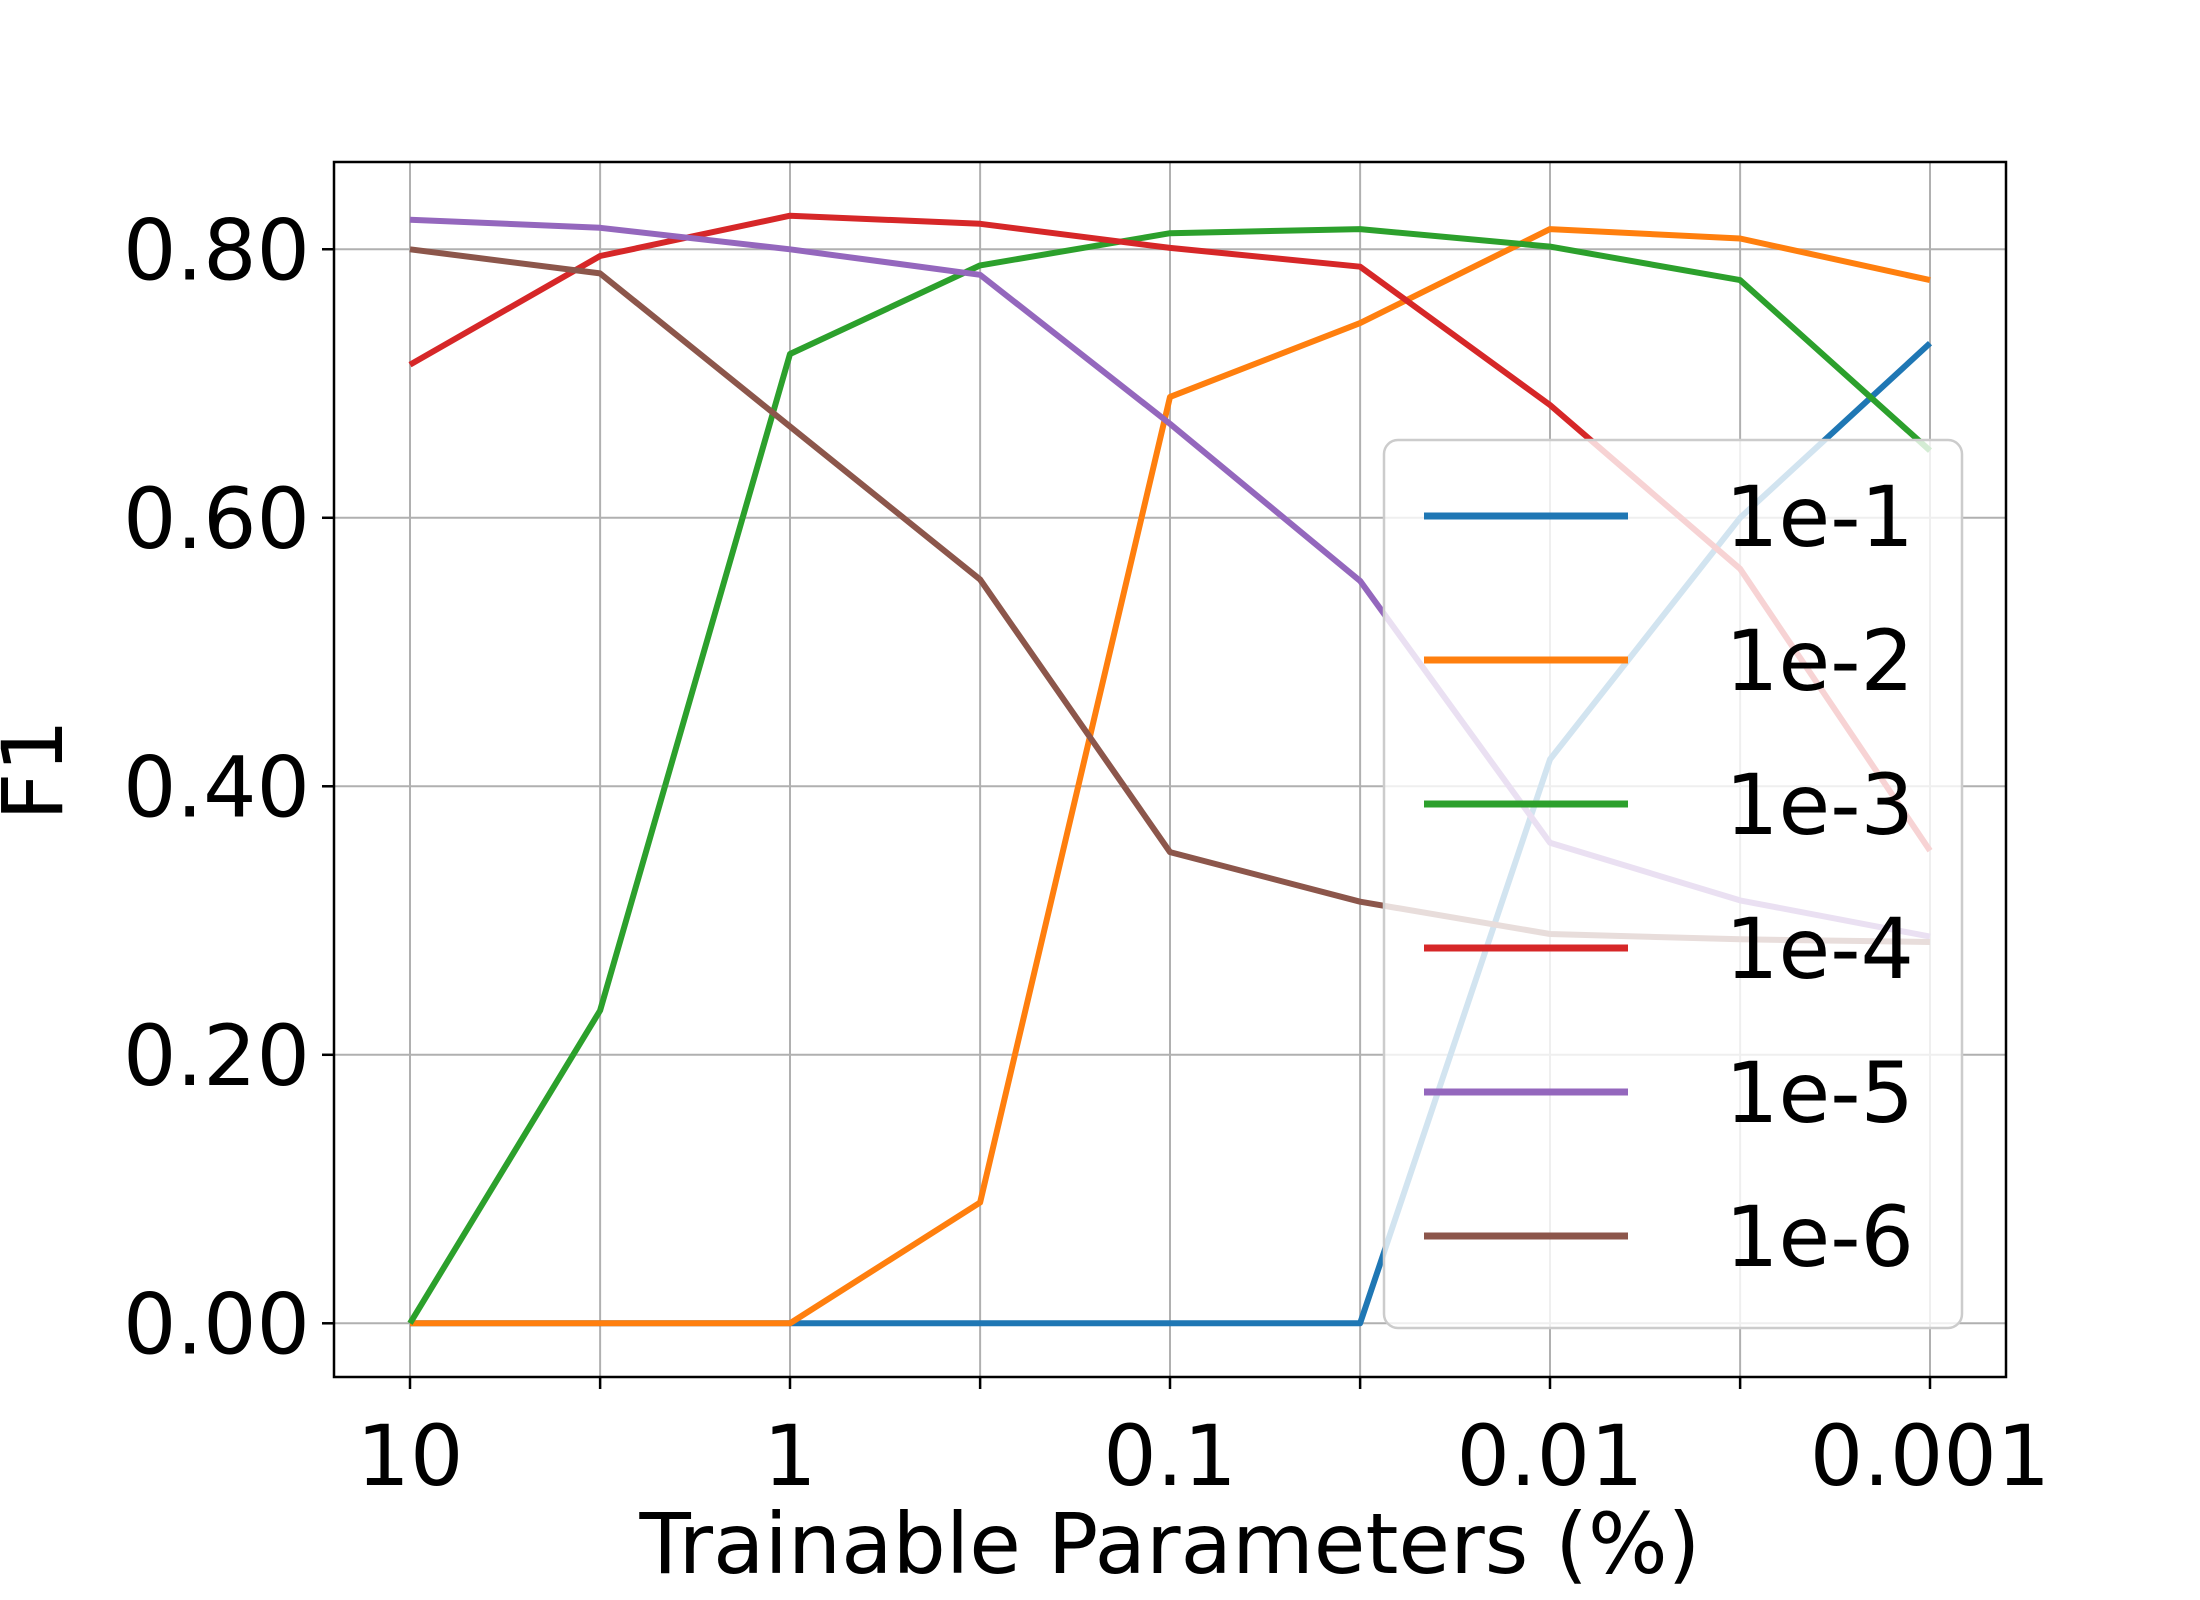 This screenshot has height=1600, width=2200. What do you see at coordinates (1819, 1093) in the screenshot?
I see `legend-label-1e-5: 1e-5` at bounding box center [1819, 1093].